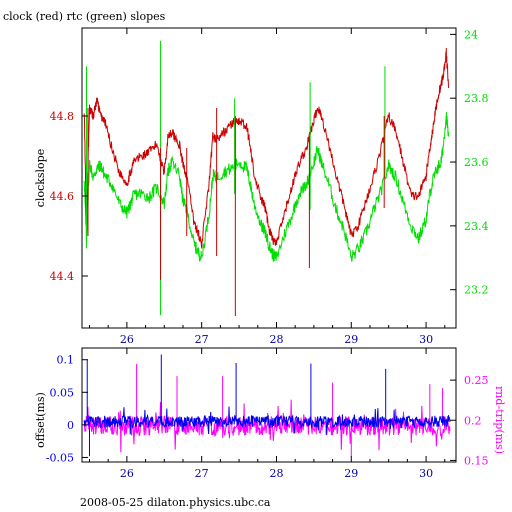 Image resolution: width=512 pixels, height=512 pixels. Describe the element at coordinates (276, 473) in the screenshot. I see `bottom-x-tick-label: 28` at that location.